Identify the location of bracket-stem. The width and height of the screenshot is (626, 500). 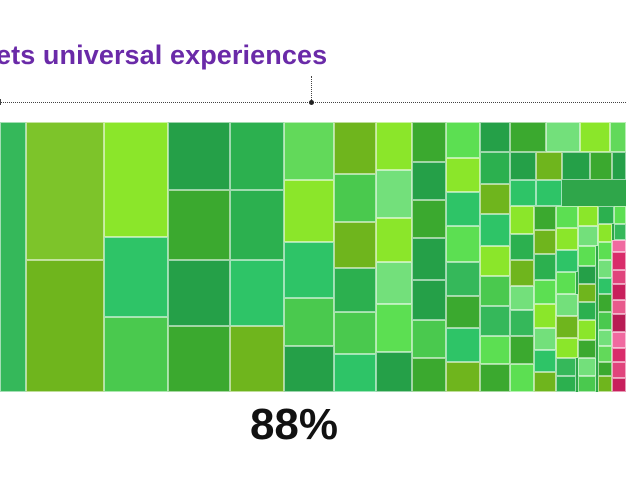
(311, 89).